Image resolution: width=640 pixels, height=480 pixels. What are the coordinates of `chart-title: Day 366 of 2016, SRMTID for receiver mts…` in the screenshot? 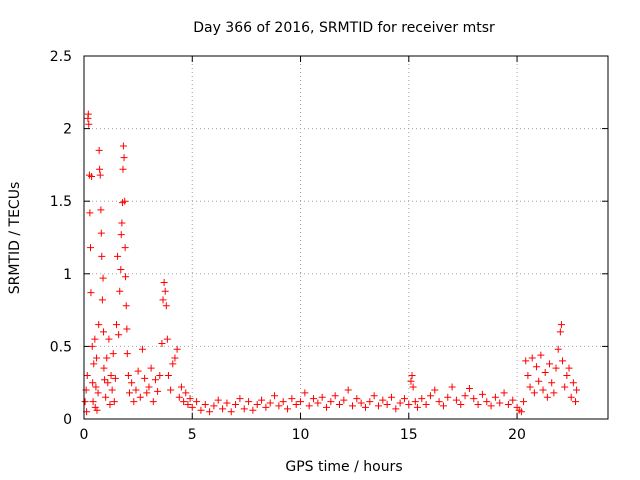 It's located at (344, 28).